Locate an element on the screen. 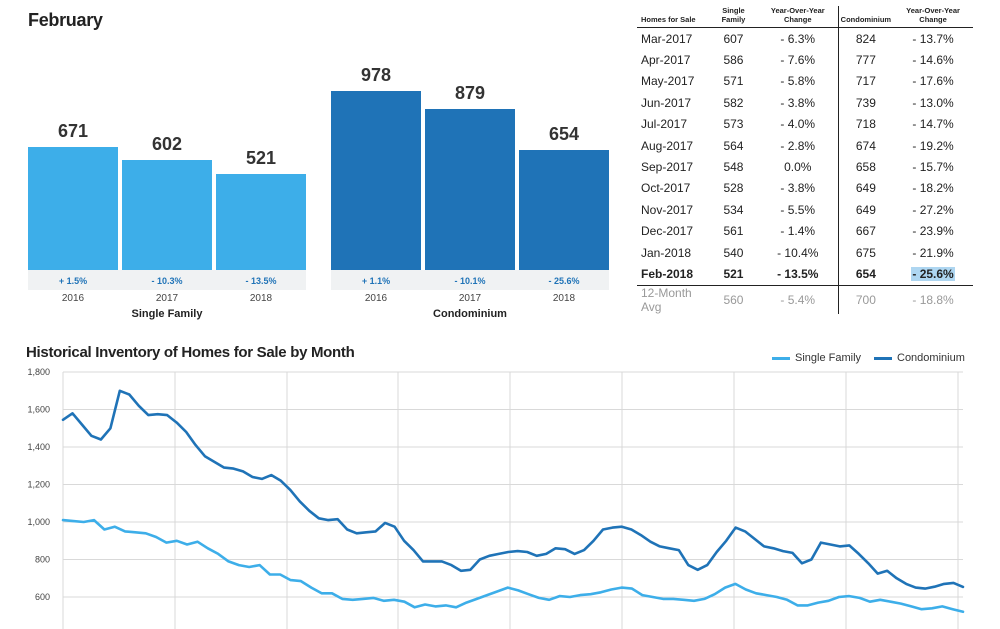 The width and height of the screenshot is (1000, 629). legend-single-family: Single Family is located at coordinates (816, 358).